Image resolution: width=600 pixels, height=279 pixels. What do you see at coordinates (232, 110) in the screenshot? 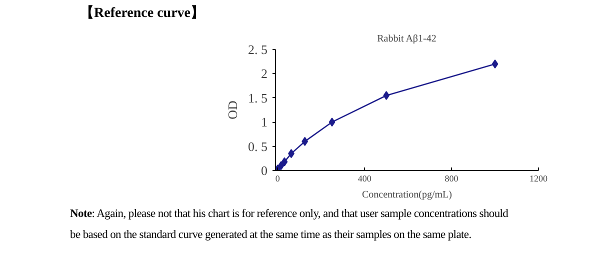
I see `y-axis-title: OD` at bounding box center [232, 110].